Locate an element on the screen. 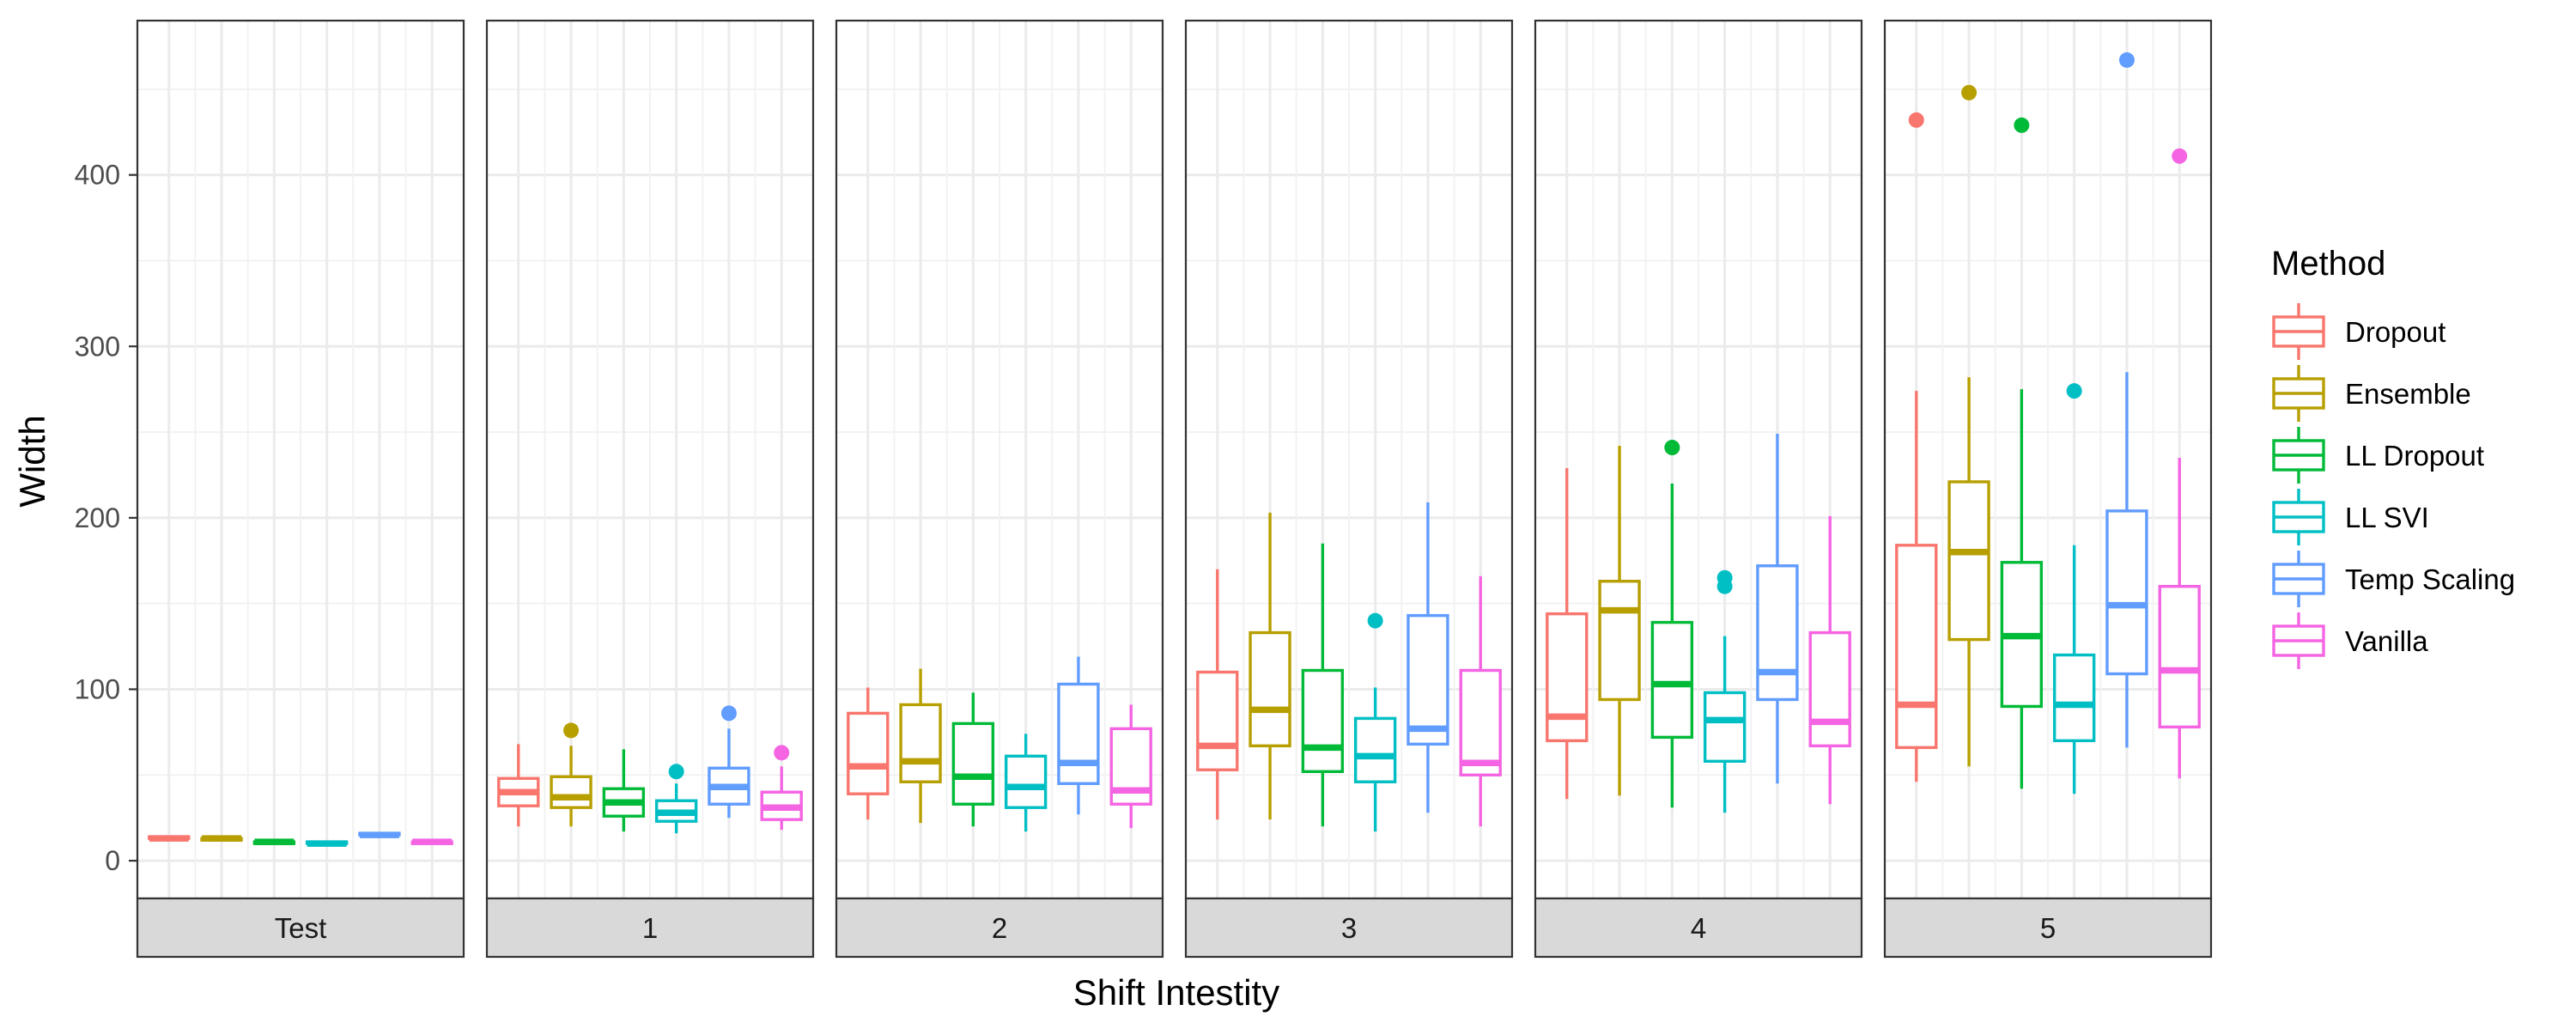 The width and height of the screenshot is (2576, 1035). legend-item-vanilla: Vanilla is located at coordinates (2349, 641).